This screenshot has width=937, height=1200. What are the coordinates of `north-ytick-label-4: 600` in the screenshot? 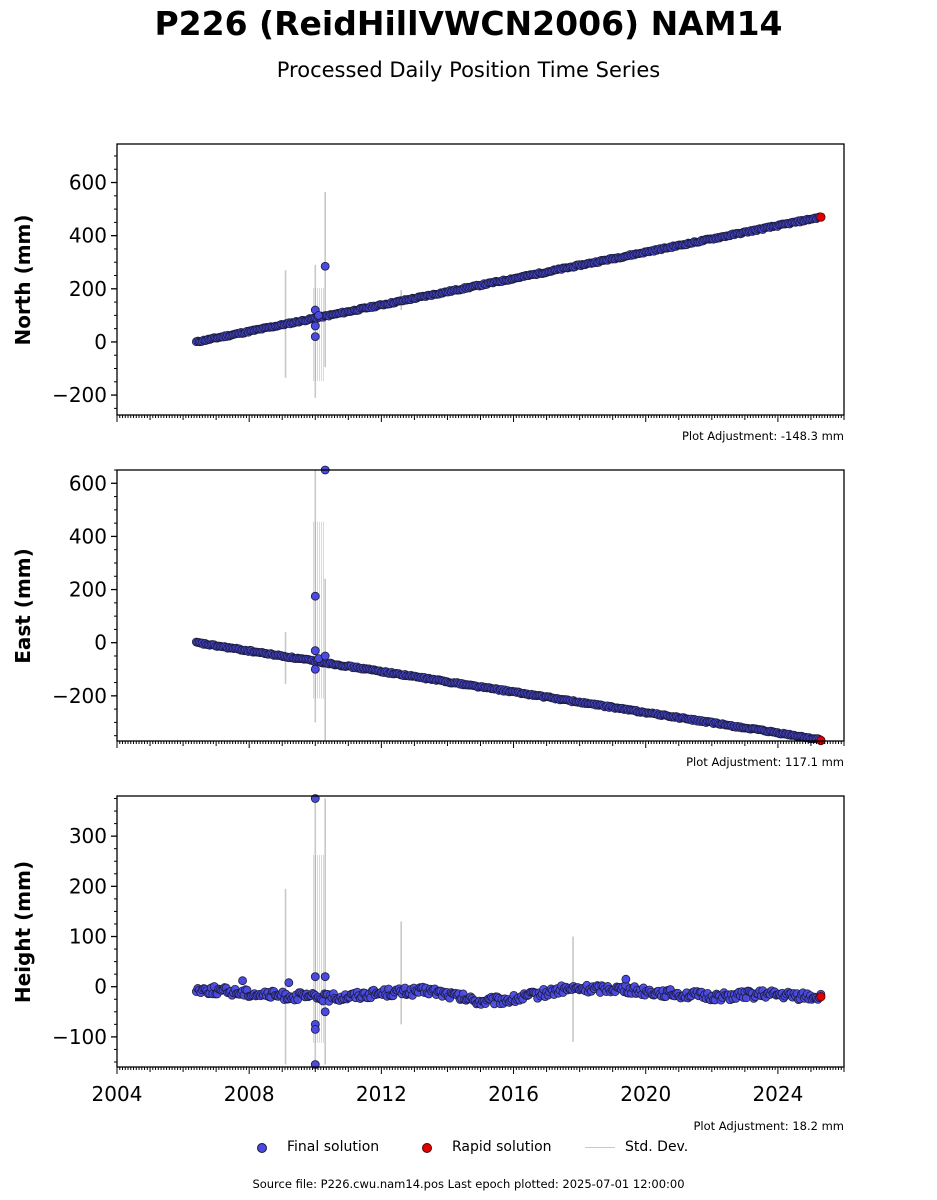 It's located at (88, 183).